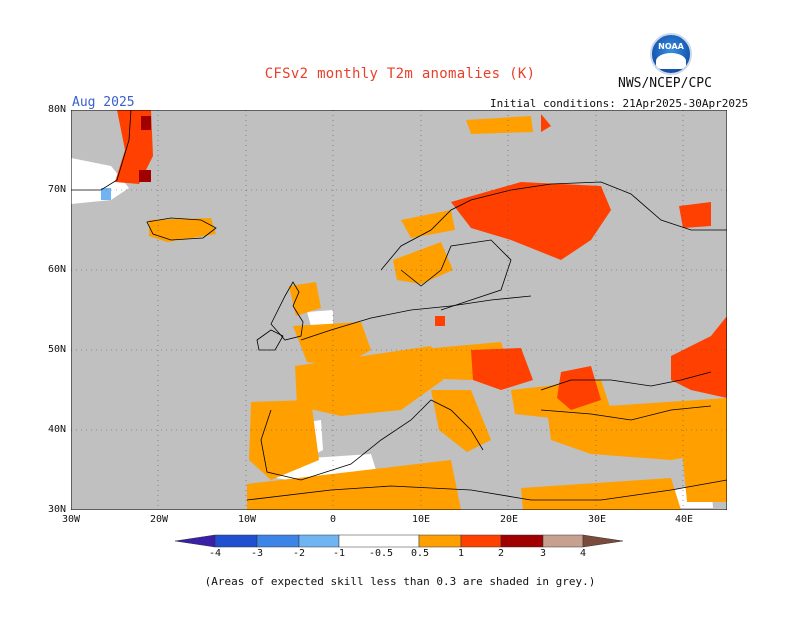 The image size is (800, 618). I want to click on lat-label-40n: 40N, so click(57, 429).